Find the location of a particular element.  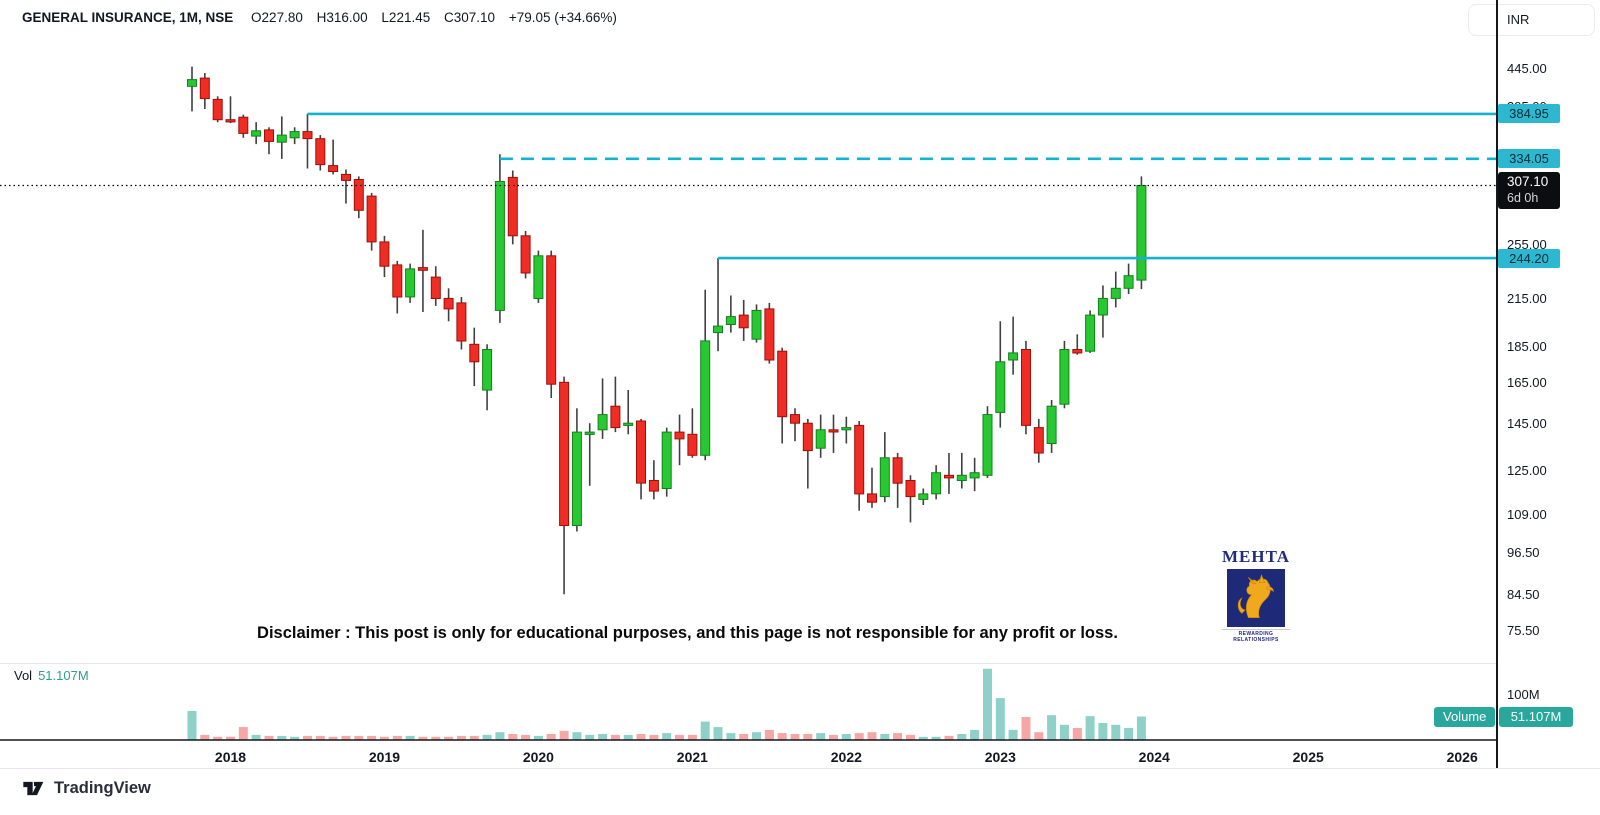

price-tick-96.50: 96.50 is located at coordinates (1523, 553).